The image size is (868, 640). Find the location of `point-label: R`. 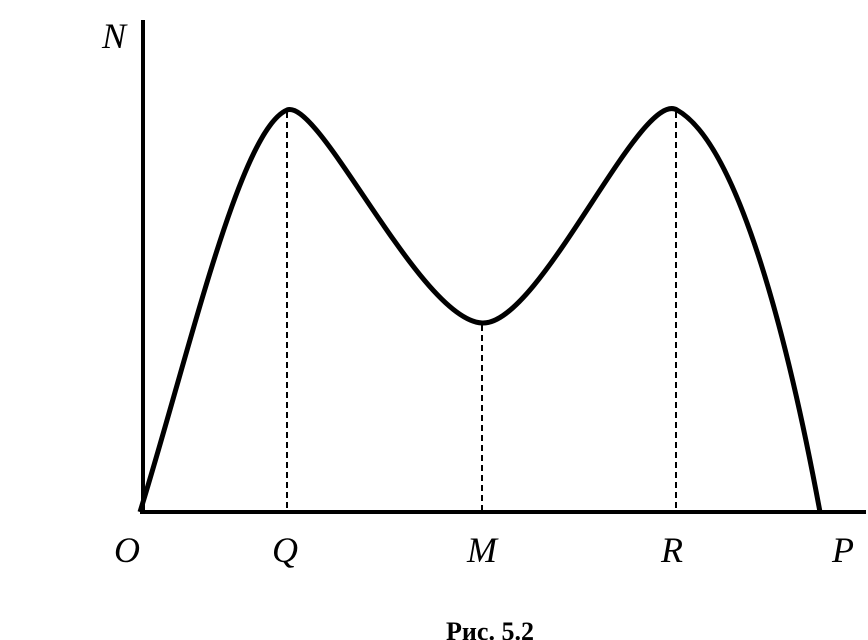

point-label: R is located at coordinates (671, 550).